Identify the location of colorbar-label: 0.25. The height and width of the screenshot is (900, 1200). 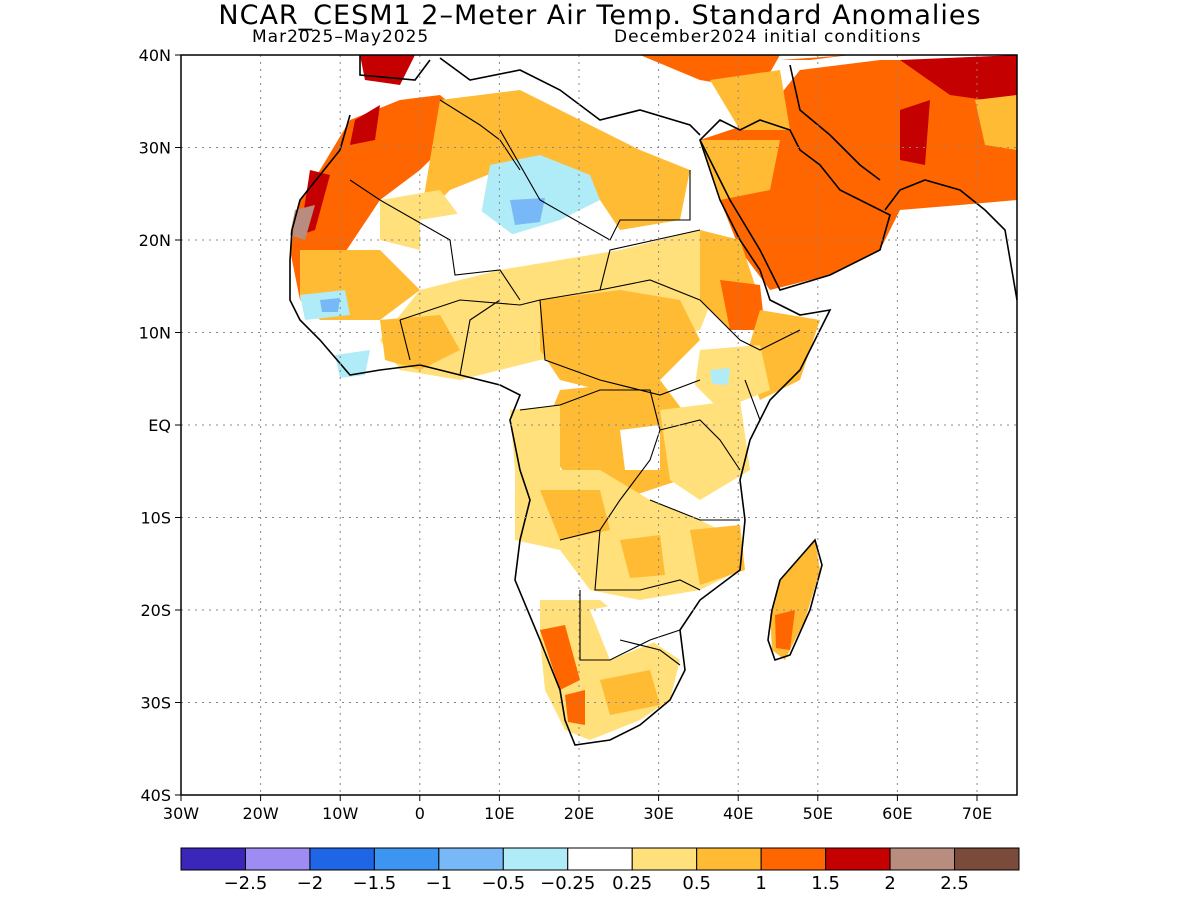
(632, 883).